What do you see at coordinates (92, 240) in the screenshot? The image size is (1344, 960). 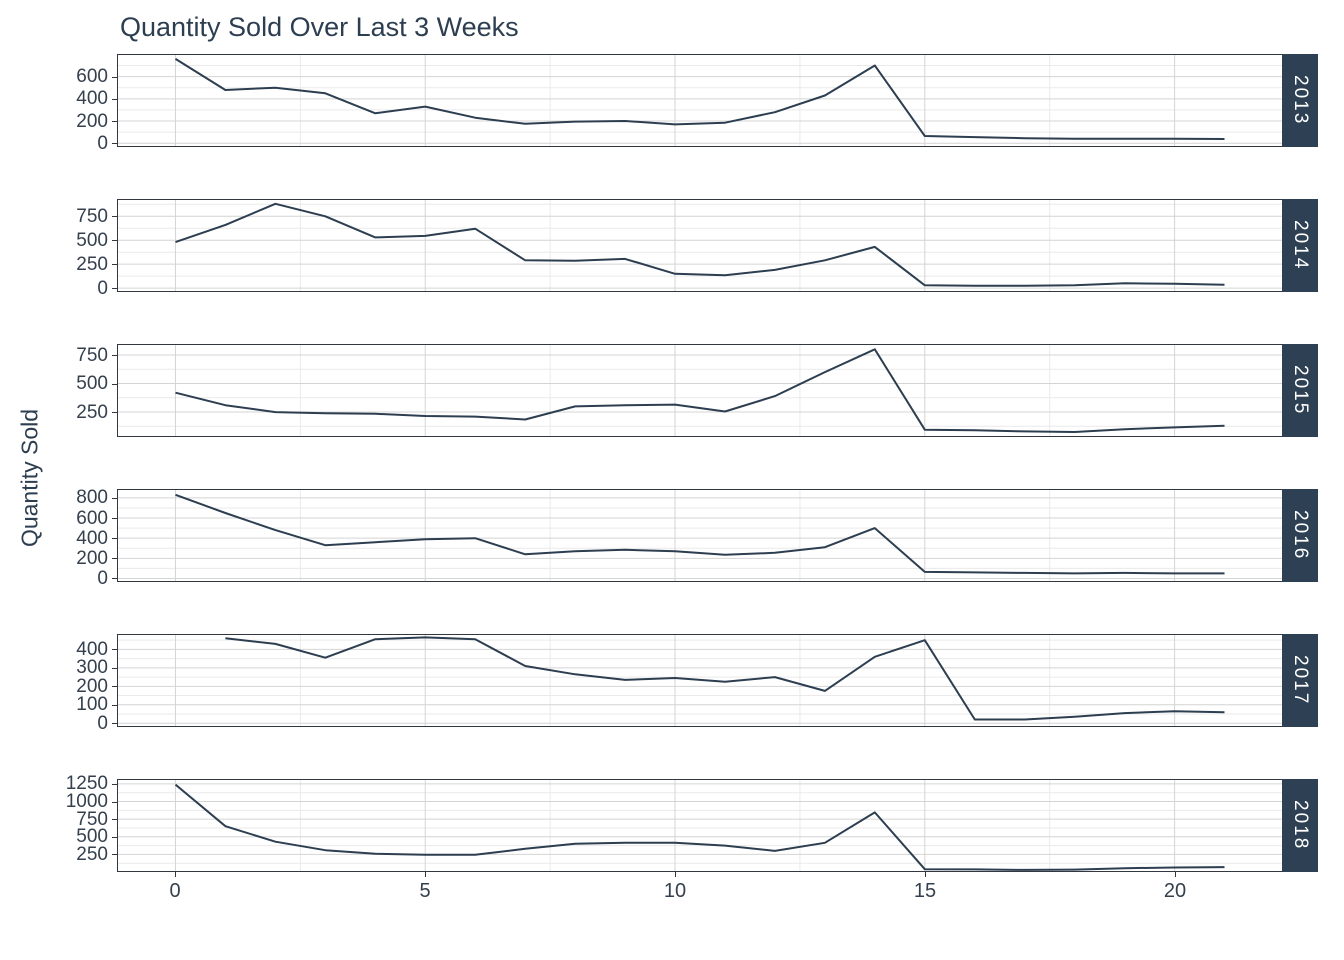 I see `y-tick-label-2014-500: 500` at bounding box center [92, 240].